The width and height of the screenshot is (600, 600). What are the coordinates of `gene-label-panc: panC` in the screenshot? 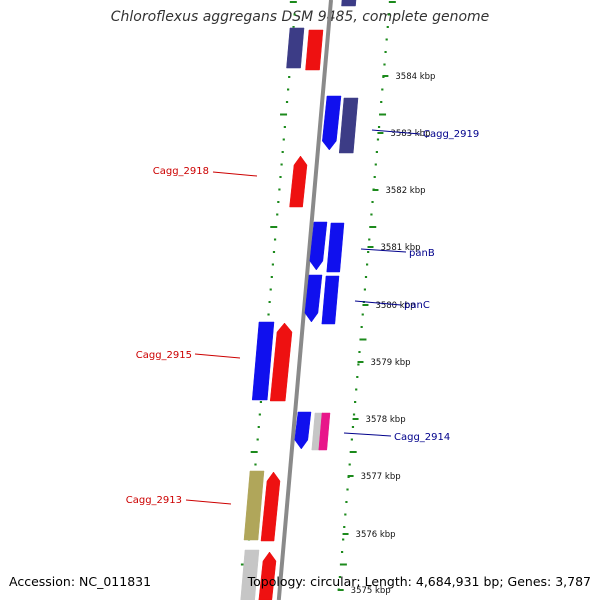 It's located at (417, 305).